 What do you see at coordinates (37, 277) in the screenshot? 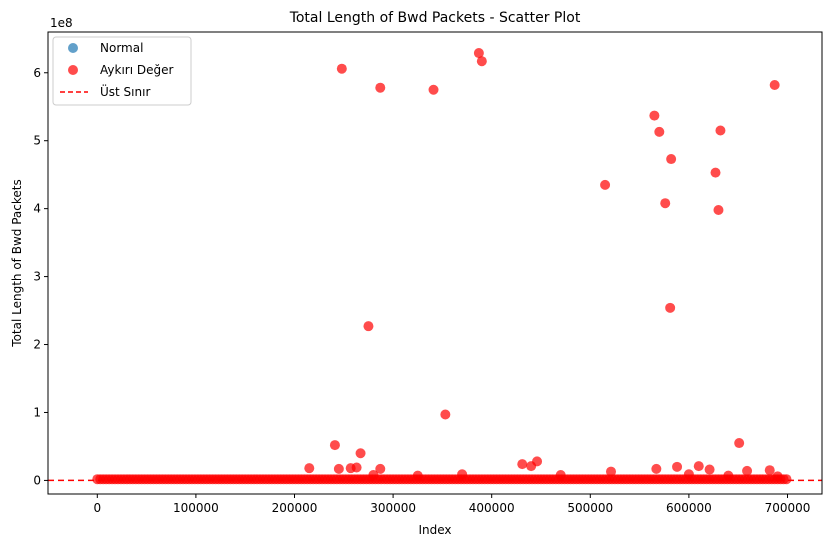
I see `y-tick-label: 3` at bounding box center [37, 277].